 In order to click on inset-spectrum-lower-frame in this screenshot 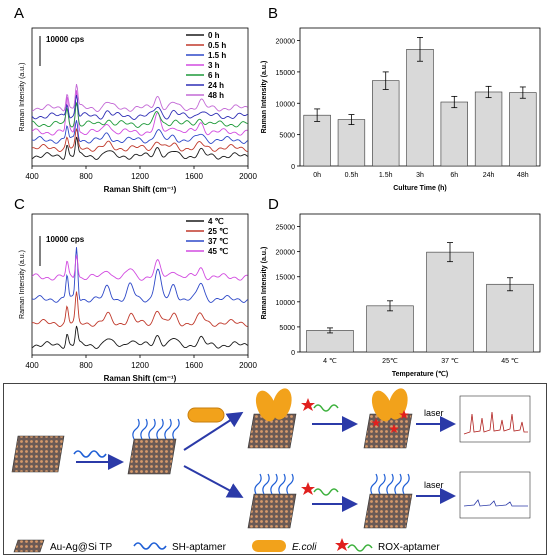, I will do `click(495, 495)`.